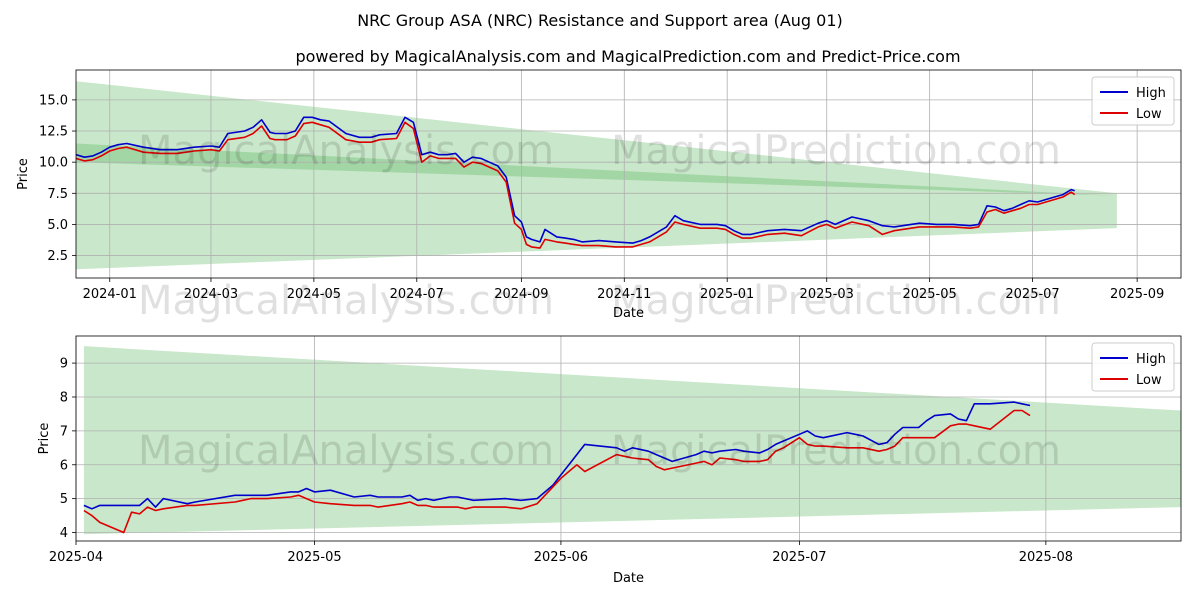  What do you see at coordinates (110, 294) in the screenshot?
I see `x-tick-label: 2024-01` at bounding box center [110, 294].